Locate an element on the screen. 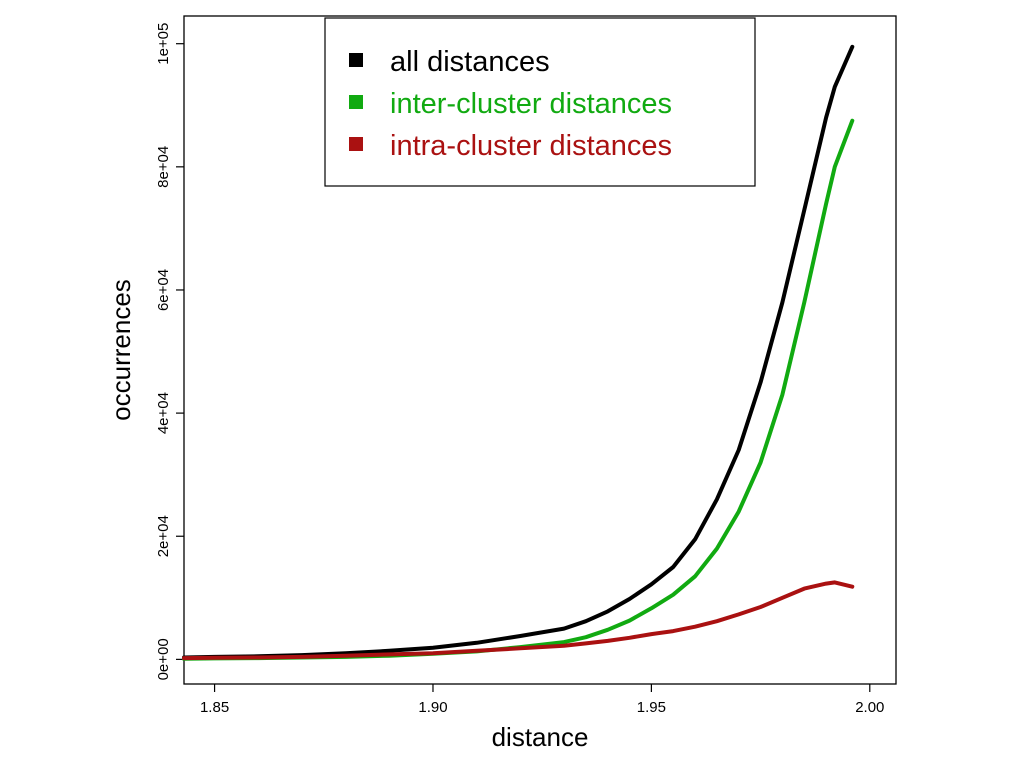 The width and height of the screenshot is (1024, 768). x-axis: 1.85 1.90 1.95 2.00 is located at coordinates (542, 700).